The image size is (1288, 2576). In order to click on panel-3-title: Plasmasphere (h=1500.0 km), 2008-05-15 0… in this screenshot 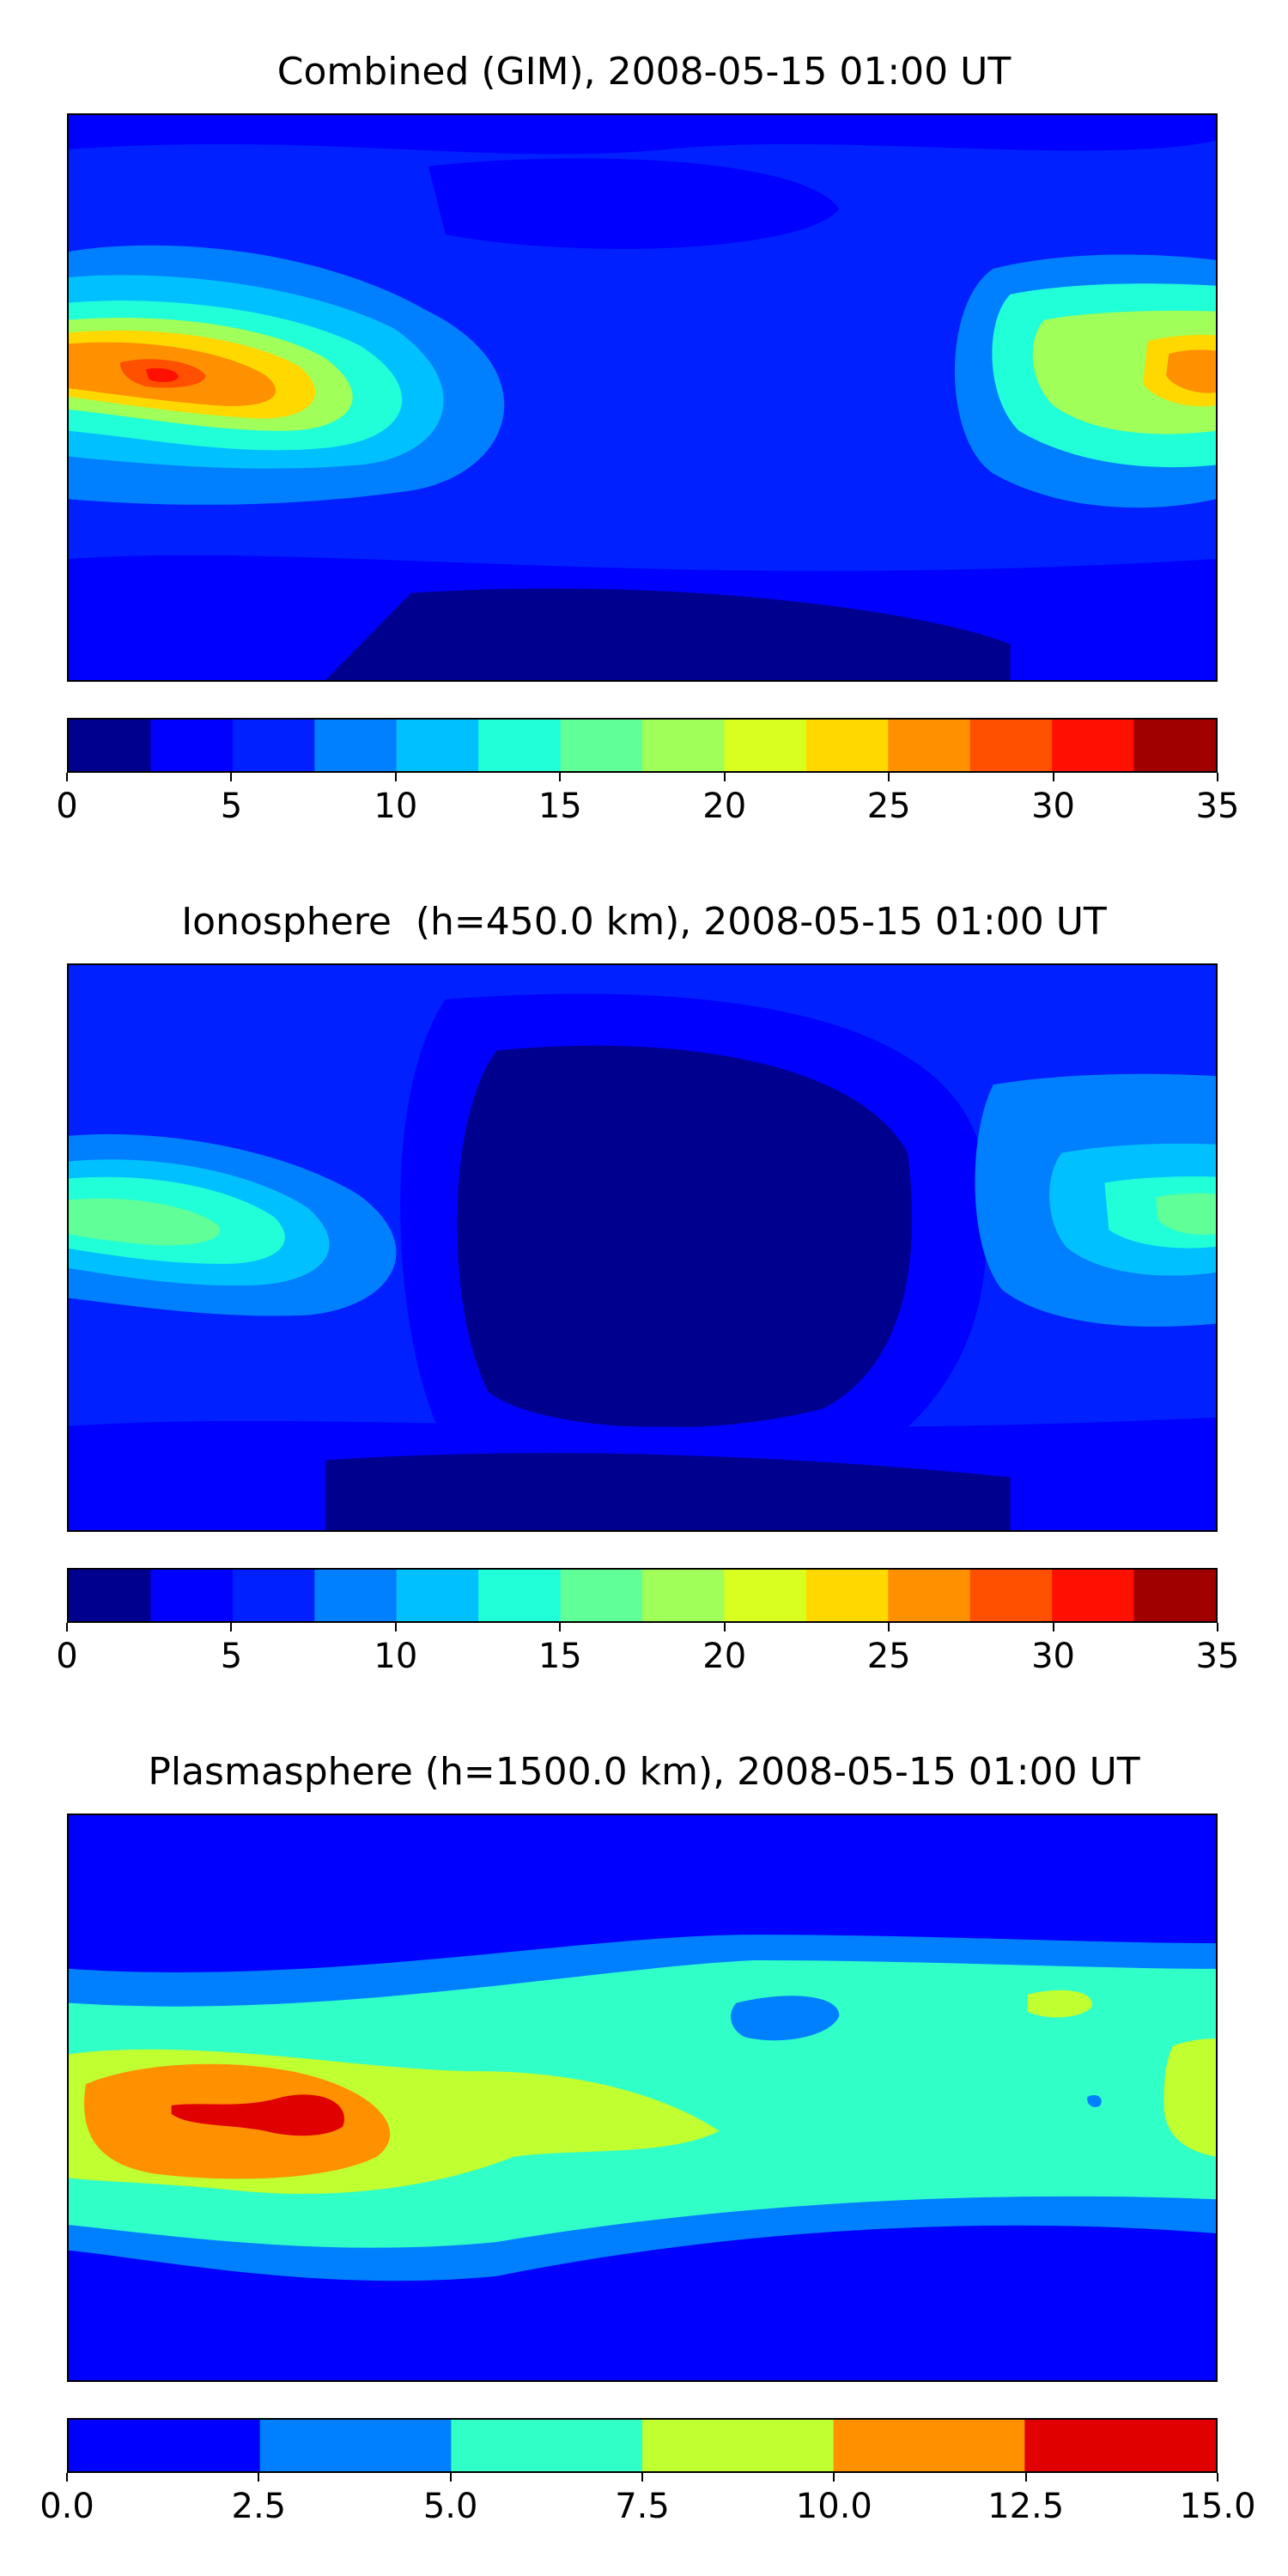, I will do `click(644, 1772)`.